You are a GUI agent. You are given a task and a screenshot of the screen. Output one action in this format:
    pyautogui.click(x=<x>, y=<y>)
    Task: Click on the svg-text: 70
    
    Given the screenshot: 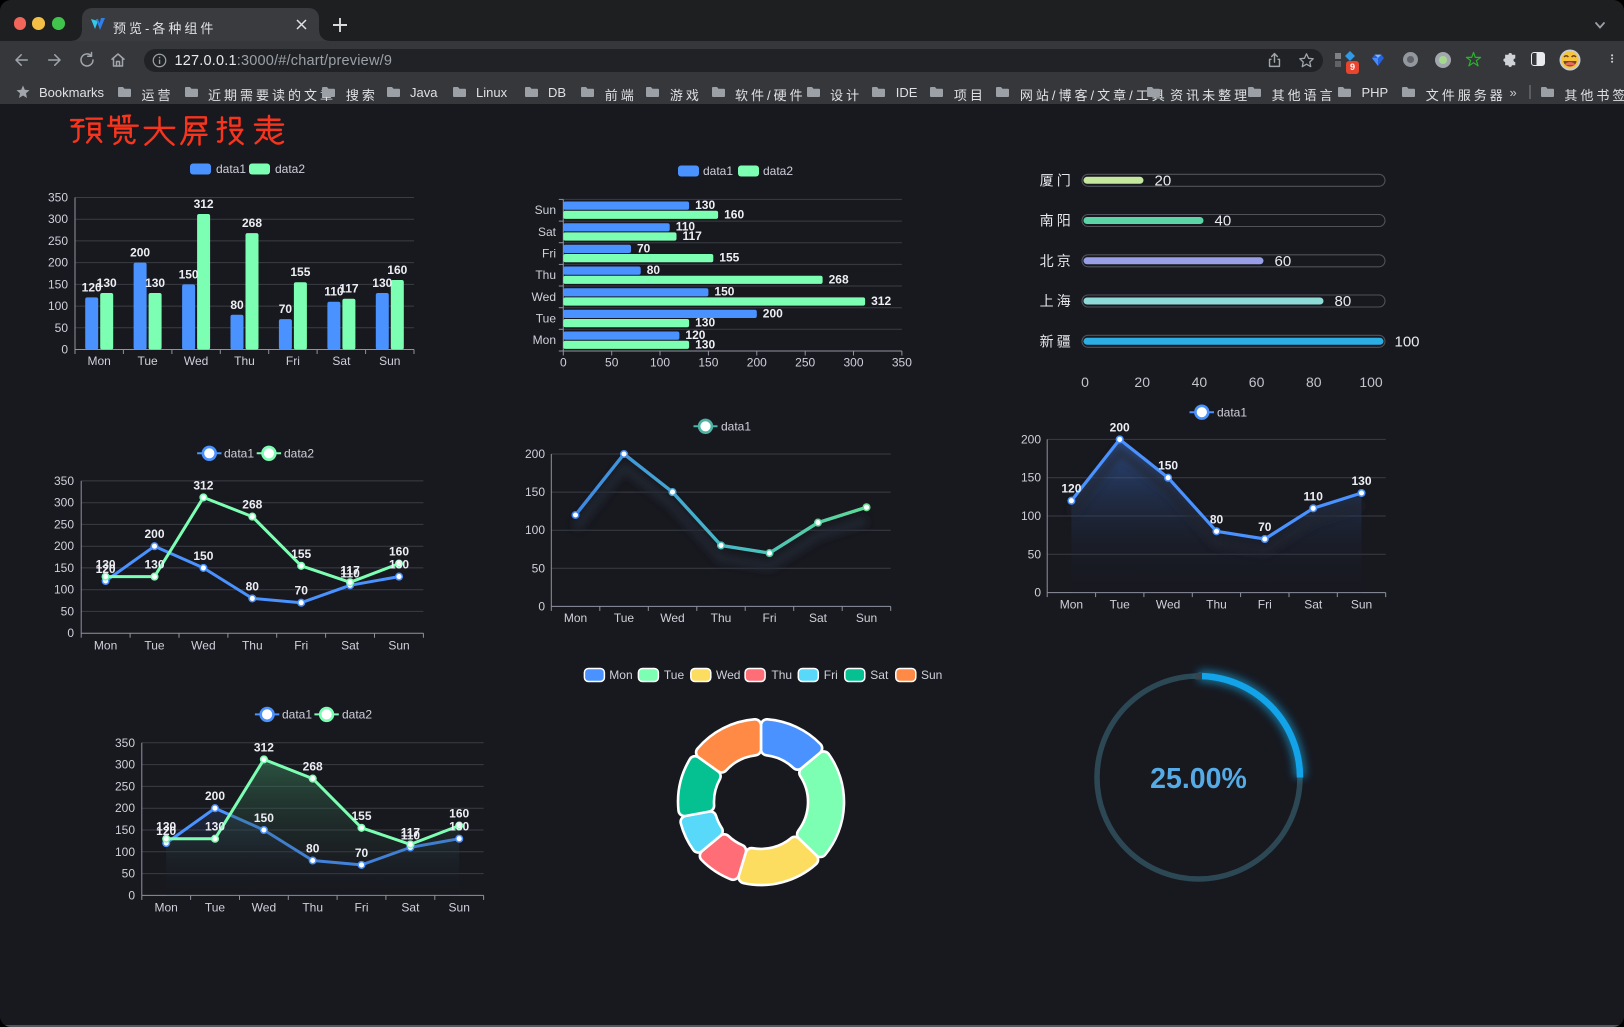 What is the action you would take?
    pyautogui.click(x=362, y=853)
    